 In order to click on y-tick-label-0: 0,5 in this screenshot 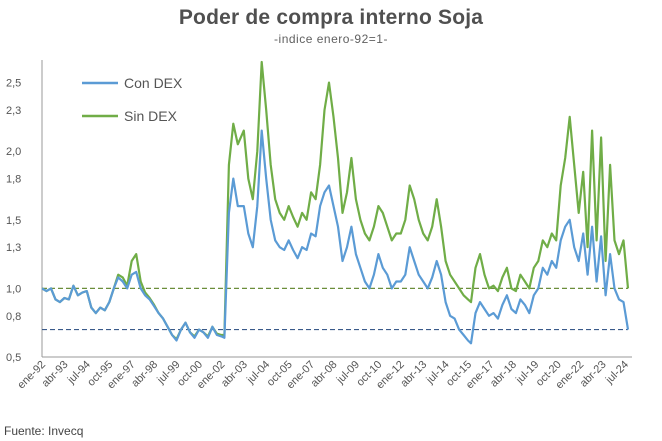, I will do `click(13, 358)`.